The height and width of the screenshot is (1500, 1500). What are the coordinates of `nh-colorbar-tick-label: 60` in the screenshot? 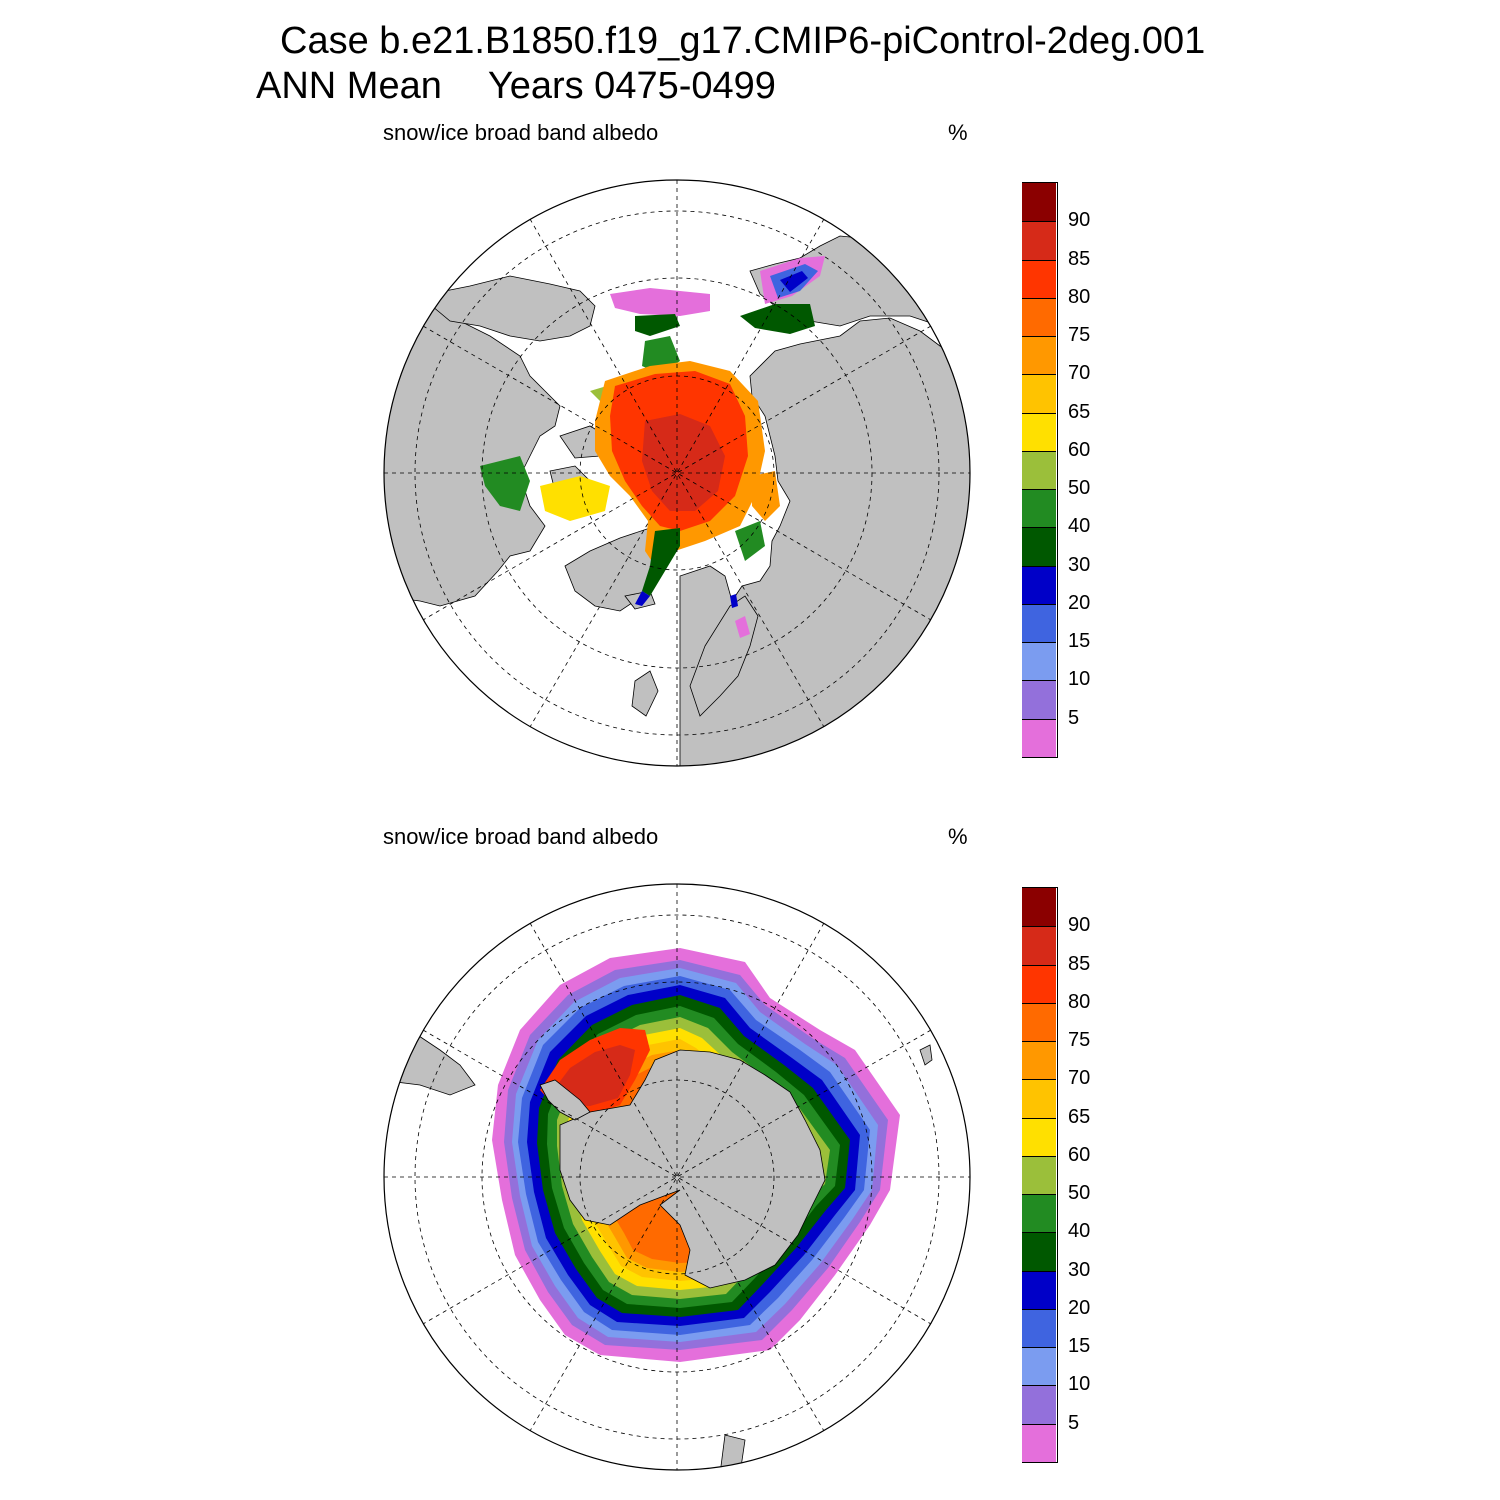 It's located at (1079, 449).